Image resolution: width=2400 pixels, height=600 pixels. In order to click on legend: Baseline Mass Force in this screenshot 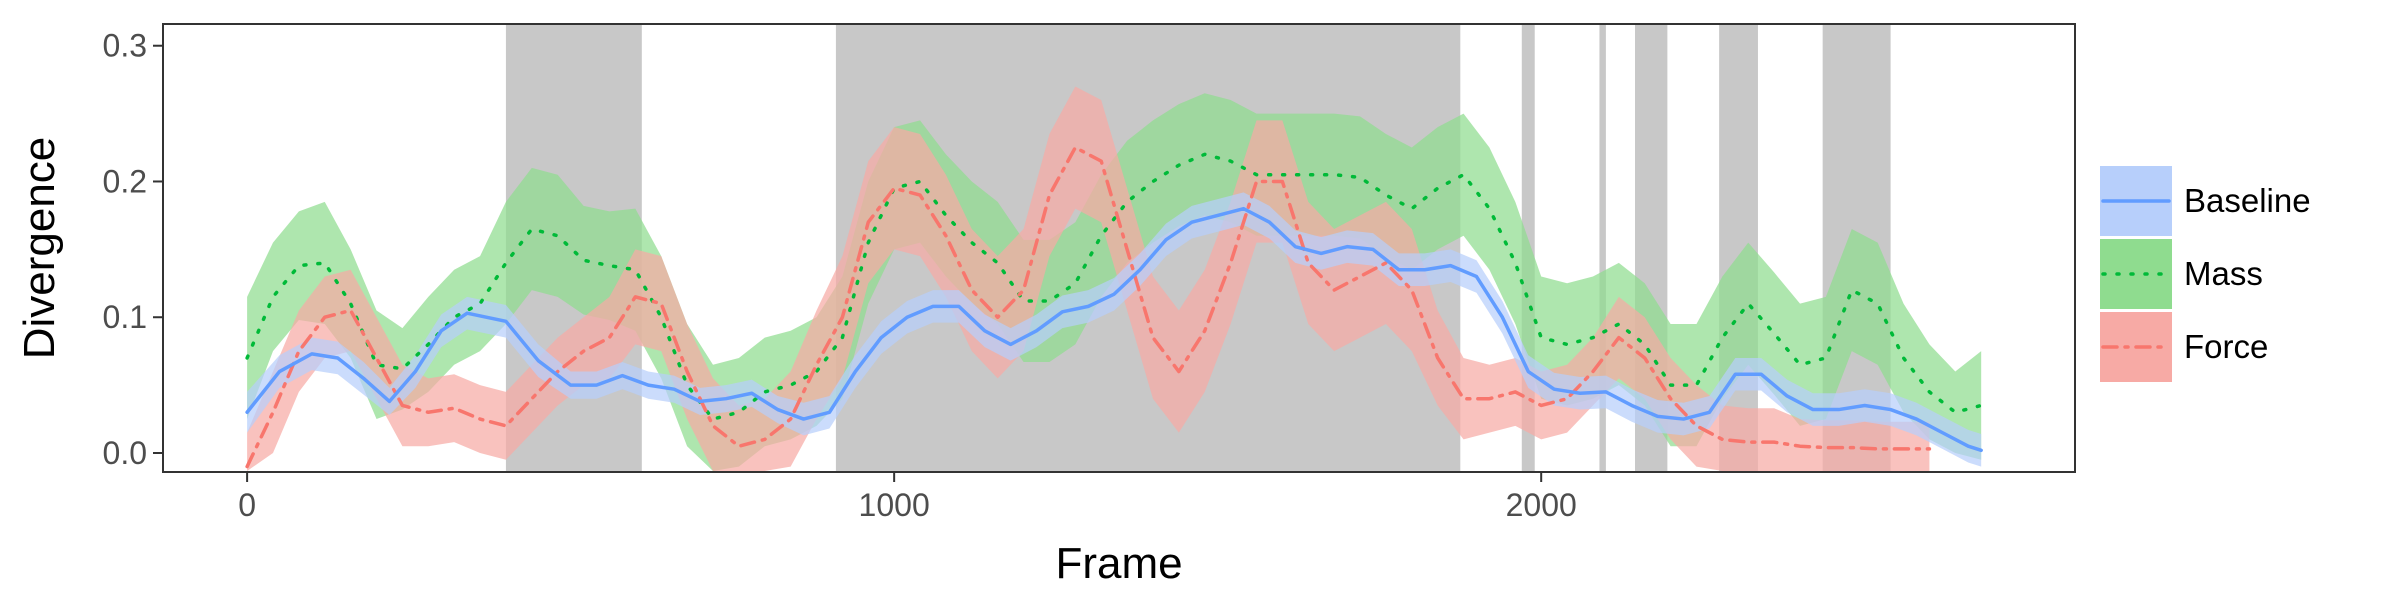, I will do `click(2205, 274)`.